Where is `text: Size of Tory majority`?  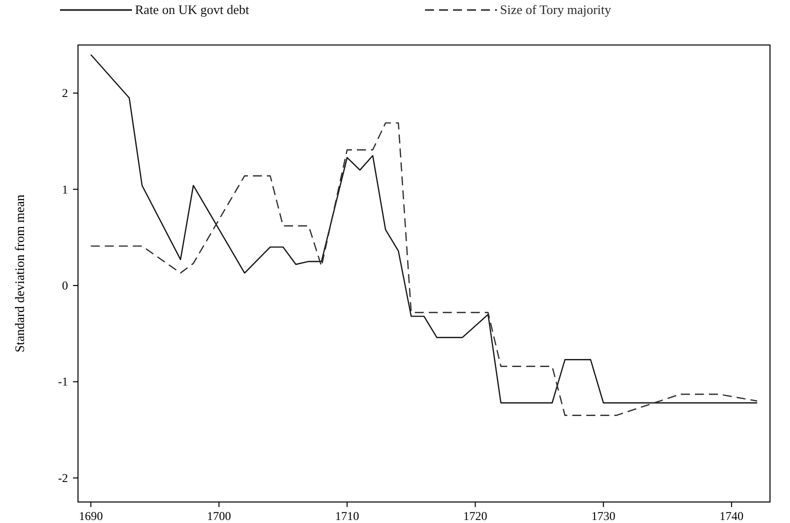
text: Size of Tory majority is located at coordinates (556, 9).